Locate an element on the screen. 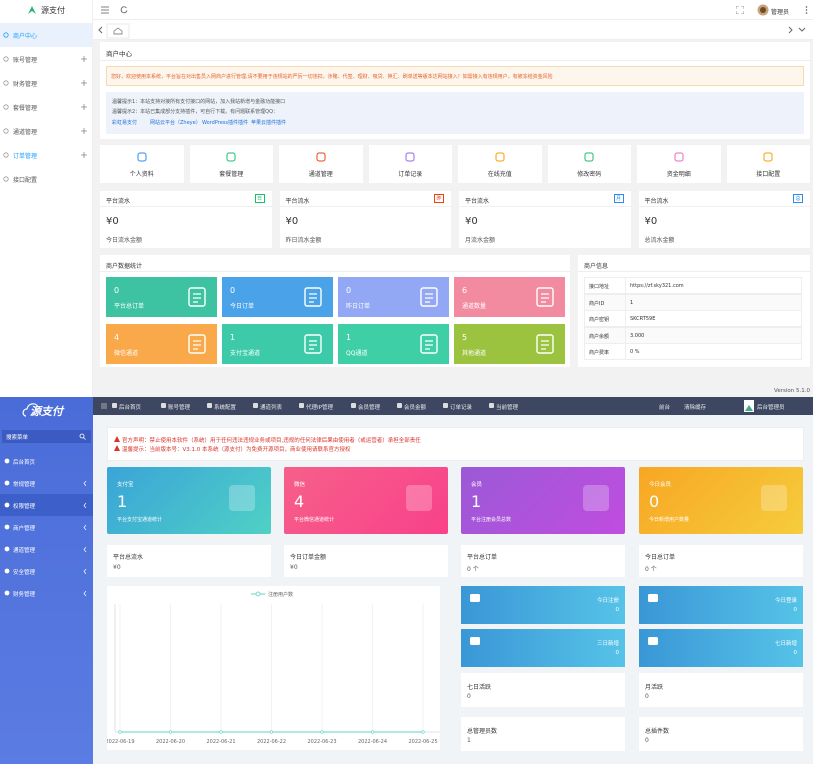 Image resolution: width=813 pixels, height=764 pixels. summary-card: 微信 4 平台微信通道统计 is located at coordinates (366, 500).